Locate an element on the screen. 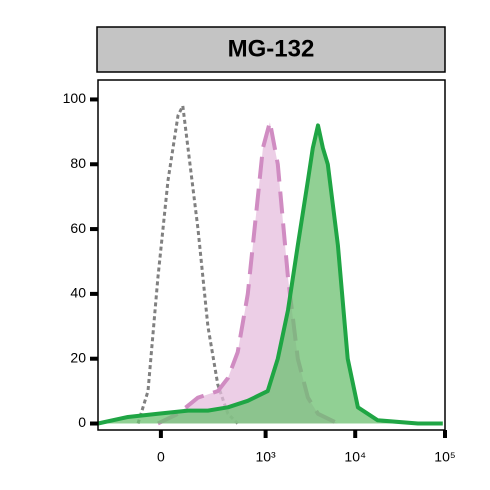 This screenshot has height=490, width=490. x-tick-label: 10⁵ is located at coordinates (444, 457).